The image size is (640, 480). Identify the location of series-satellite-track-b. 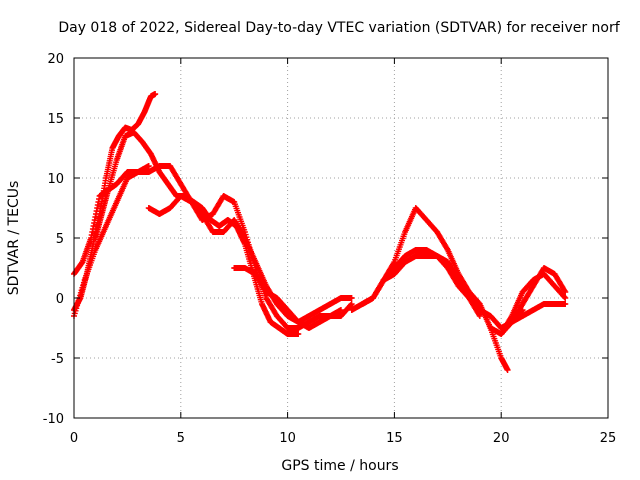
(207, 247).